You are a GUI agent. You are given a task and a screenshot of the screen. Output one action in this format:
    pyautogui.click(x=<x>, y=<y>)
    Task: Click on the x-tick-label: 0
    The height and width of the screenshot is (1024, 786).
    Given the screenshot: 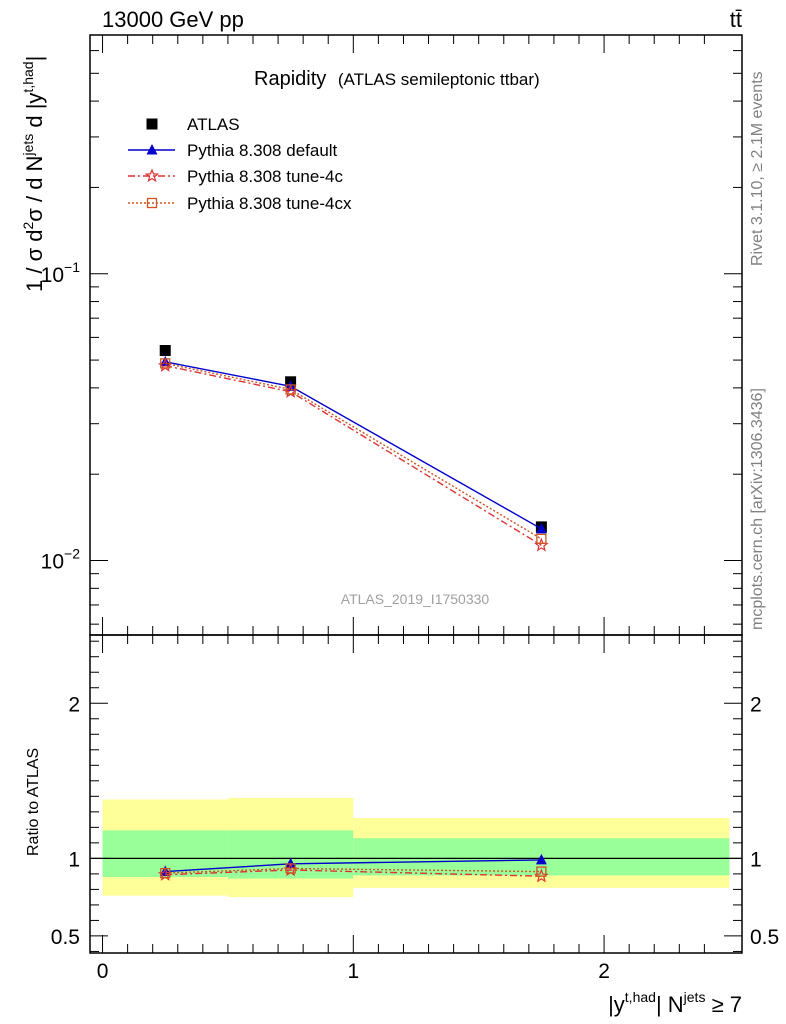 What is the action you would take?
    pyautogui.click(x=103, y=971)
    